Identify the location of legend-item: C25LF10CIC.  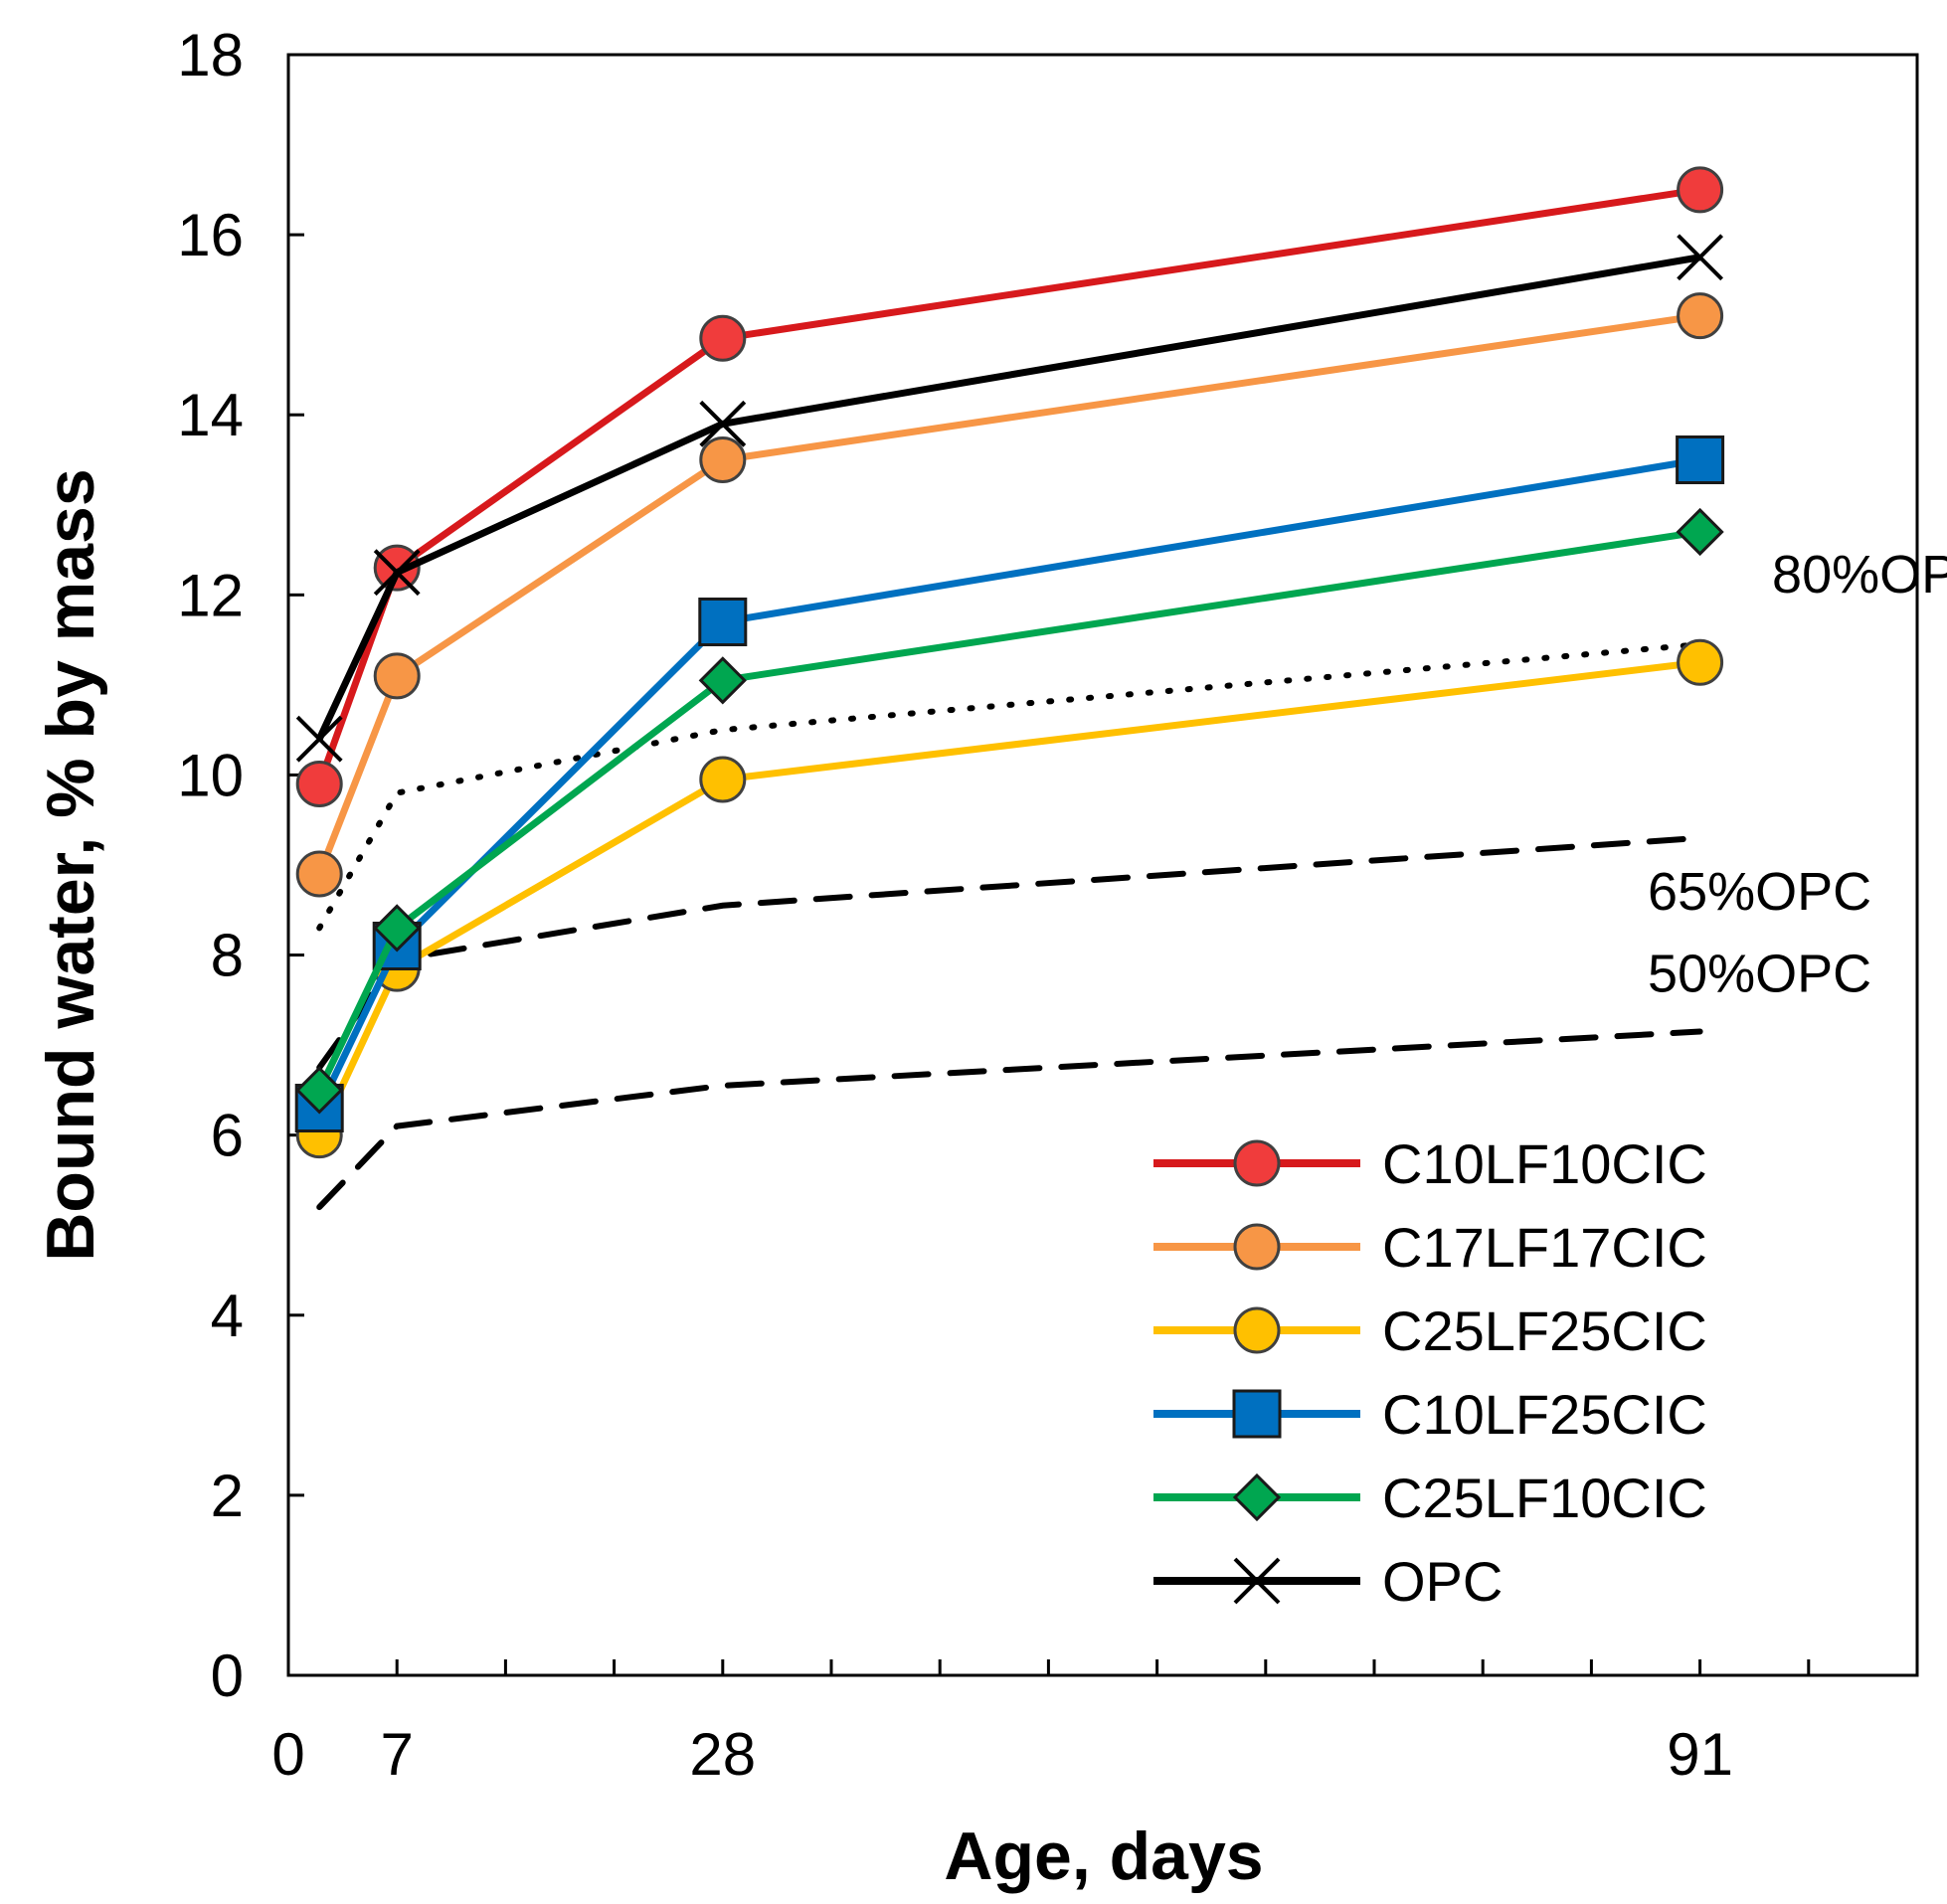
(1430, 1498).